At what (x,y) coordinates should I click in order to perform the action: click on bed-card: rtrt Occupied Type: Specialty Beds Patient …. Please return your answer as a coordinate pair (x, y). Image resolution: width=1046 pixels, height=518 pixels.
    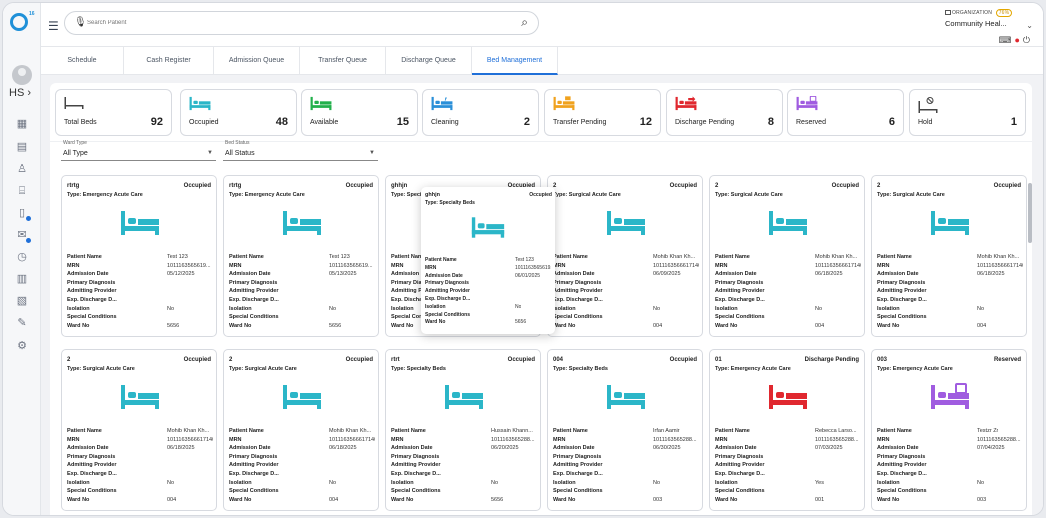
    Looking at the image, I should click on (463, 430).